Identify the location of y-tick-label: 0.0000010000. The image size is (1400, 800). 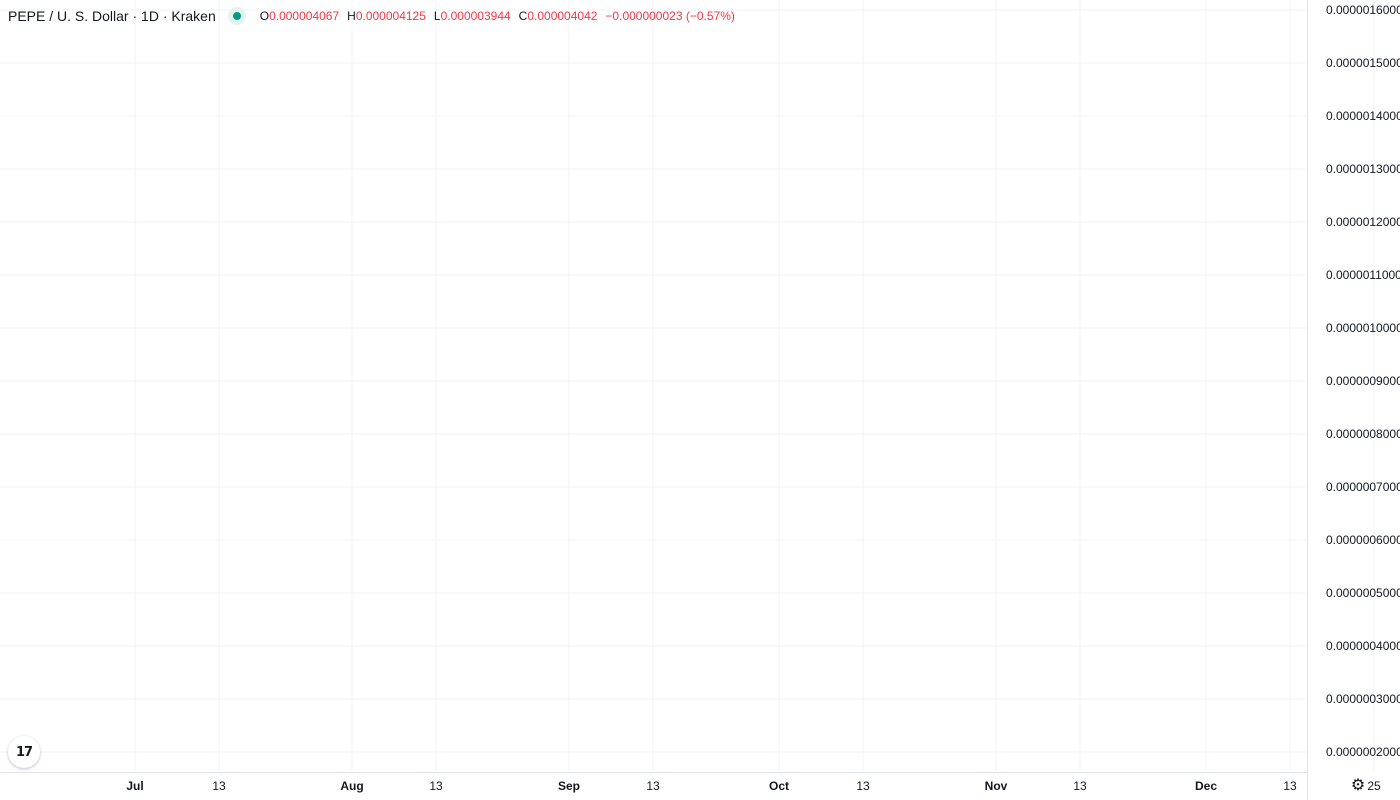
(1363, 328).